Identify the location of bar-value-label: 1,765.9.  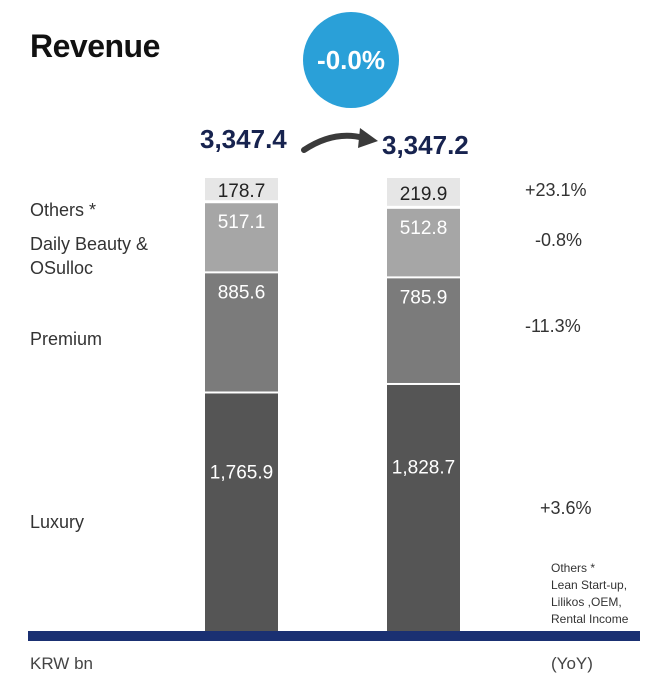
(241, 473).